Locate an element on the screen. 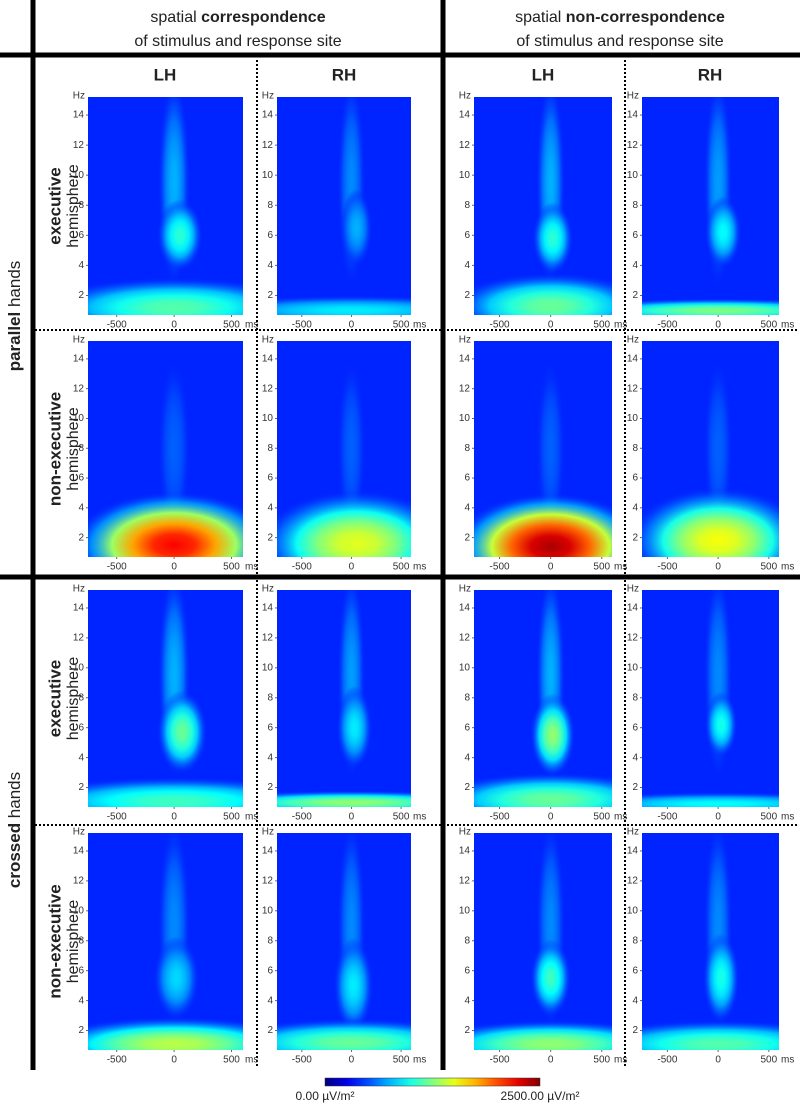  row-group-label: parallel hands is located at coordinates (14, 316).